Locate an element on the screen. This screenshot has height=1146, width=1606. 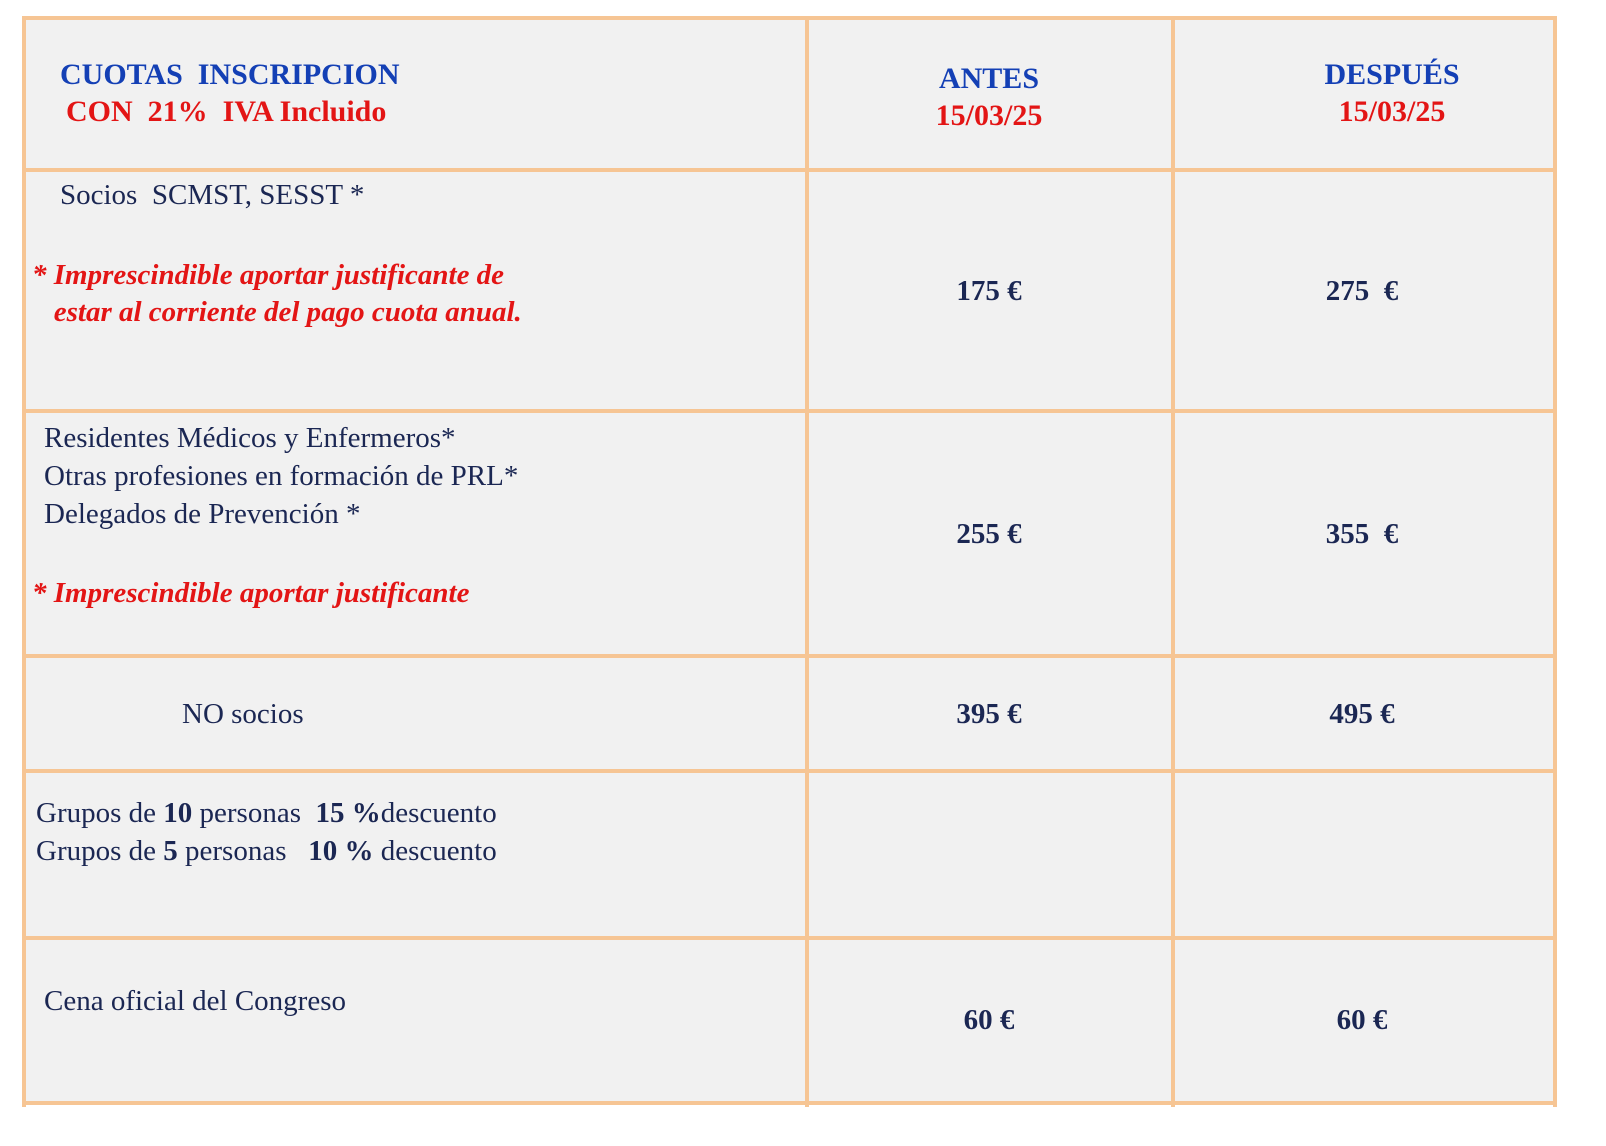
col-before-label: ANTES is located at coordinates (989, 78).